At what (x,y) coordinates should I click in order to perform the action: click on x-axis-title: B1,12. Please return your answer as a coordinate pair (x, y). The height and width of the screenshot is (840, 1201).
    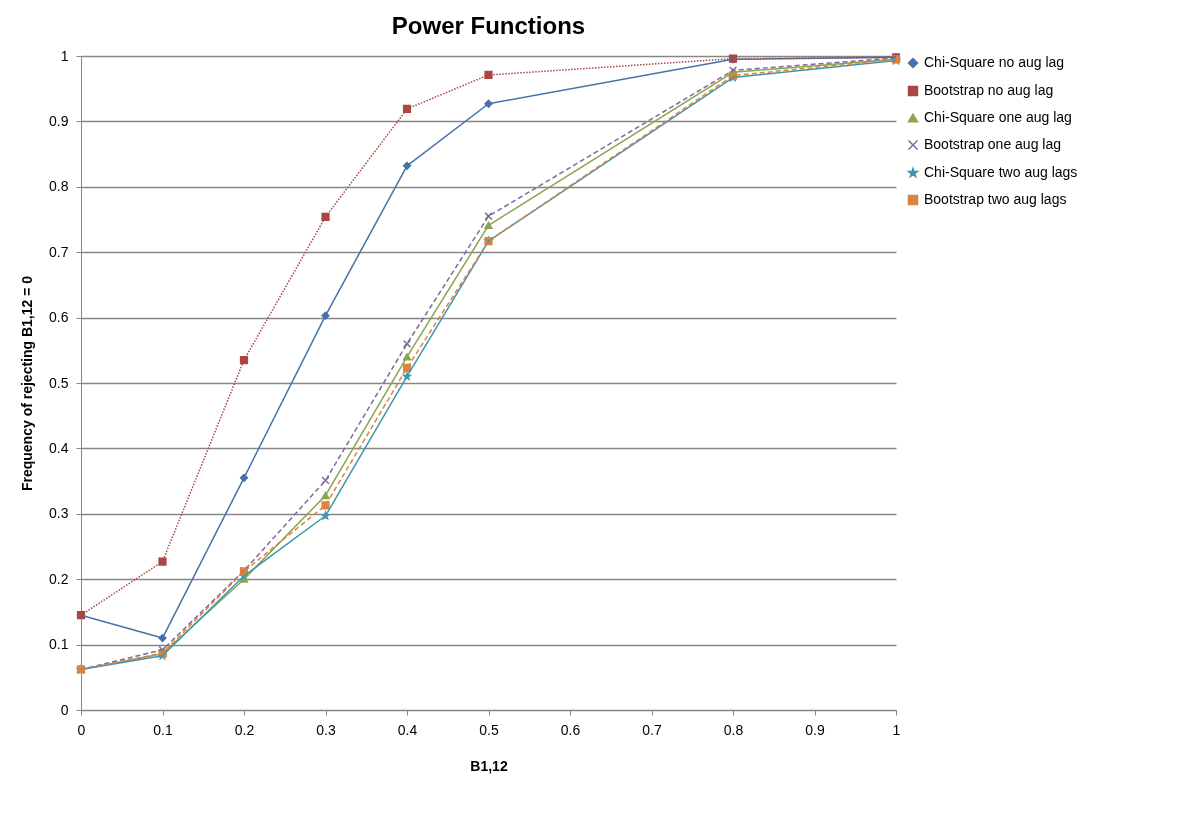
    Looking at the image, I should click on (489, 765).